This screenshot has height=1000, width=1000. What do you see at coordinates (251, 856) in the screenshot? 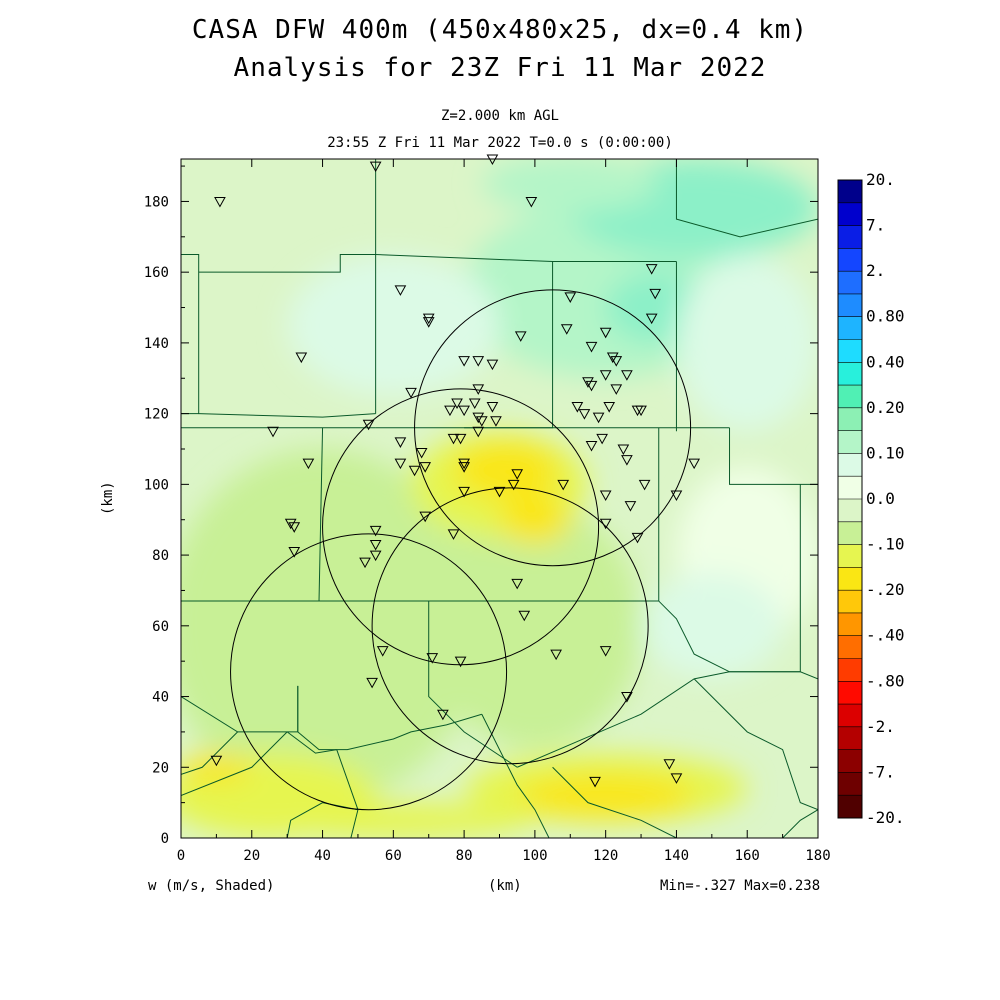
I see `x-tick-label: 20` at bounding box center [251, 856].